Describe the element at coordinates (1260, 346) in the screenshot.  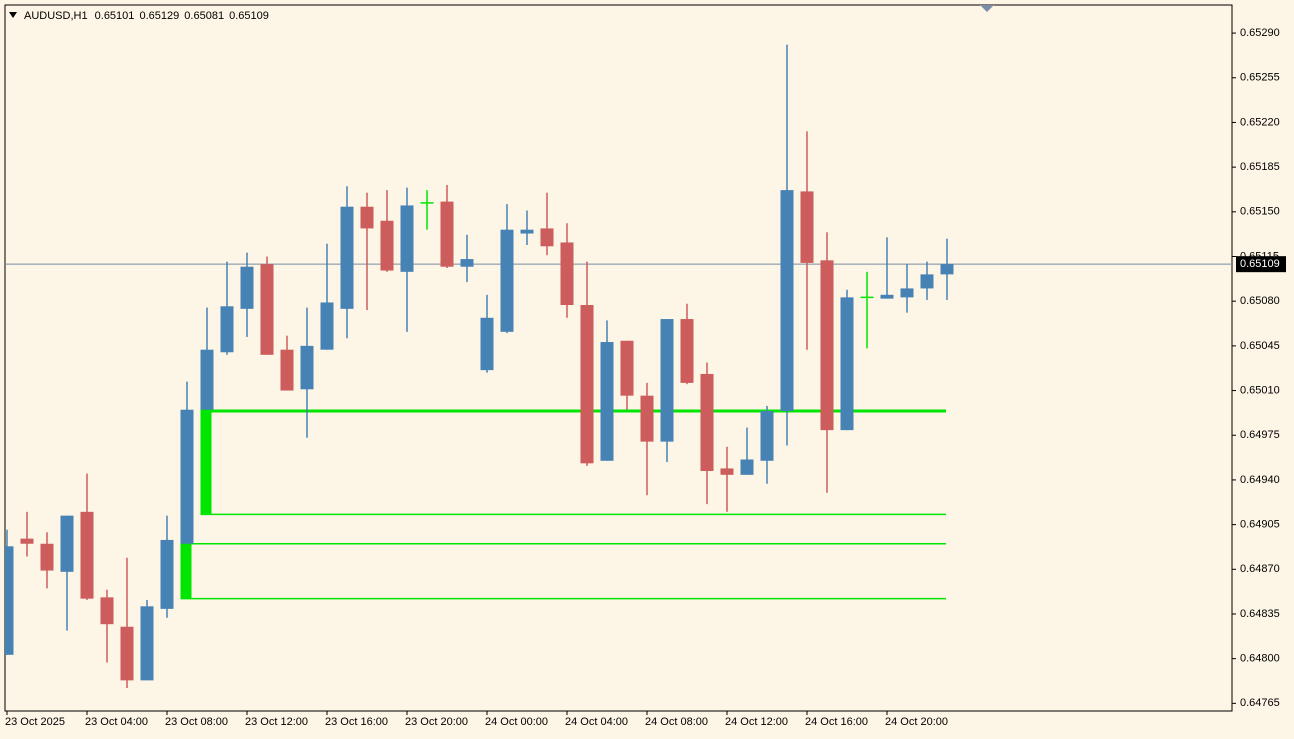
I see `y-tick-label: 0.65045` at that location.